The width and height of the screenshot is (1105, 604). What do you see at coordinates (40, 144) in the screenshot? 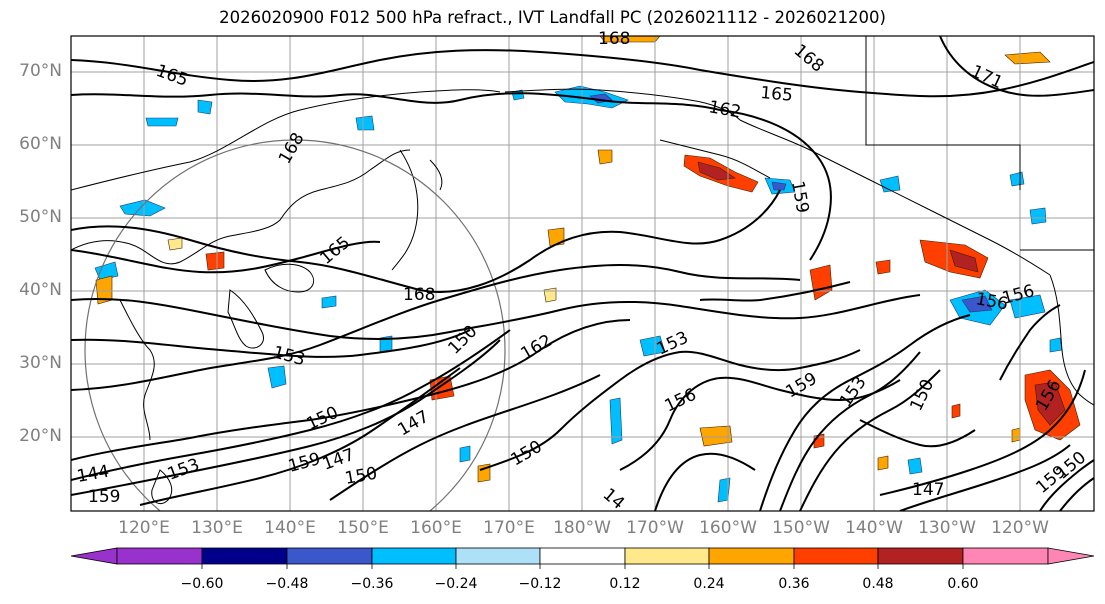
I see `lat-label: 60°N` at bounding box center [40, 144].